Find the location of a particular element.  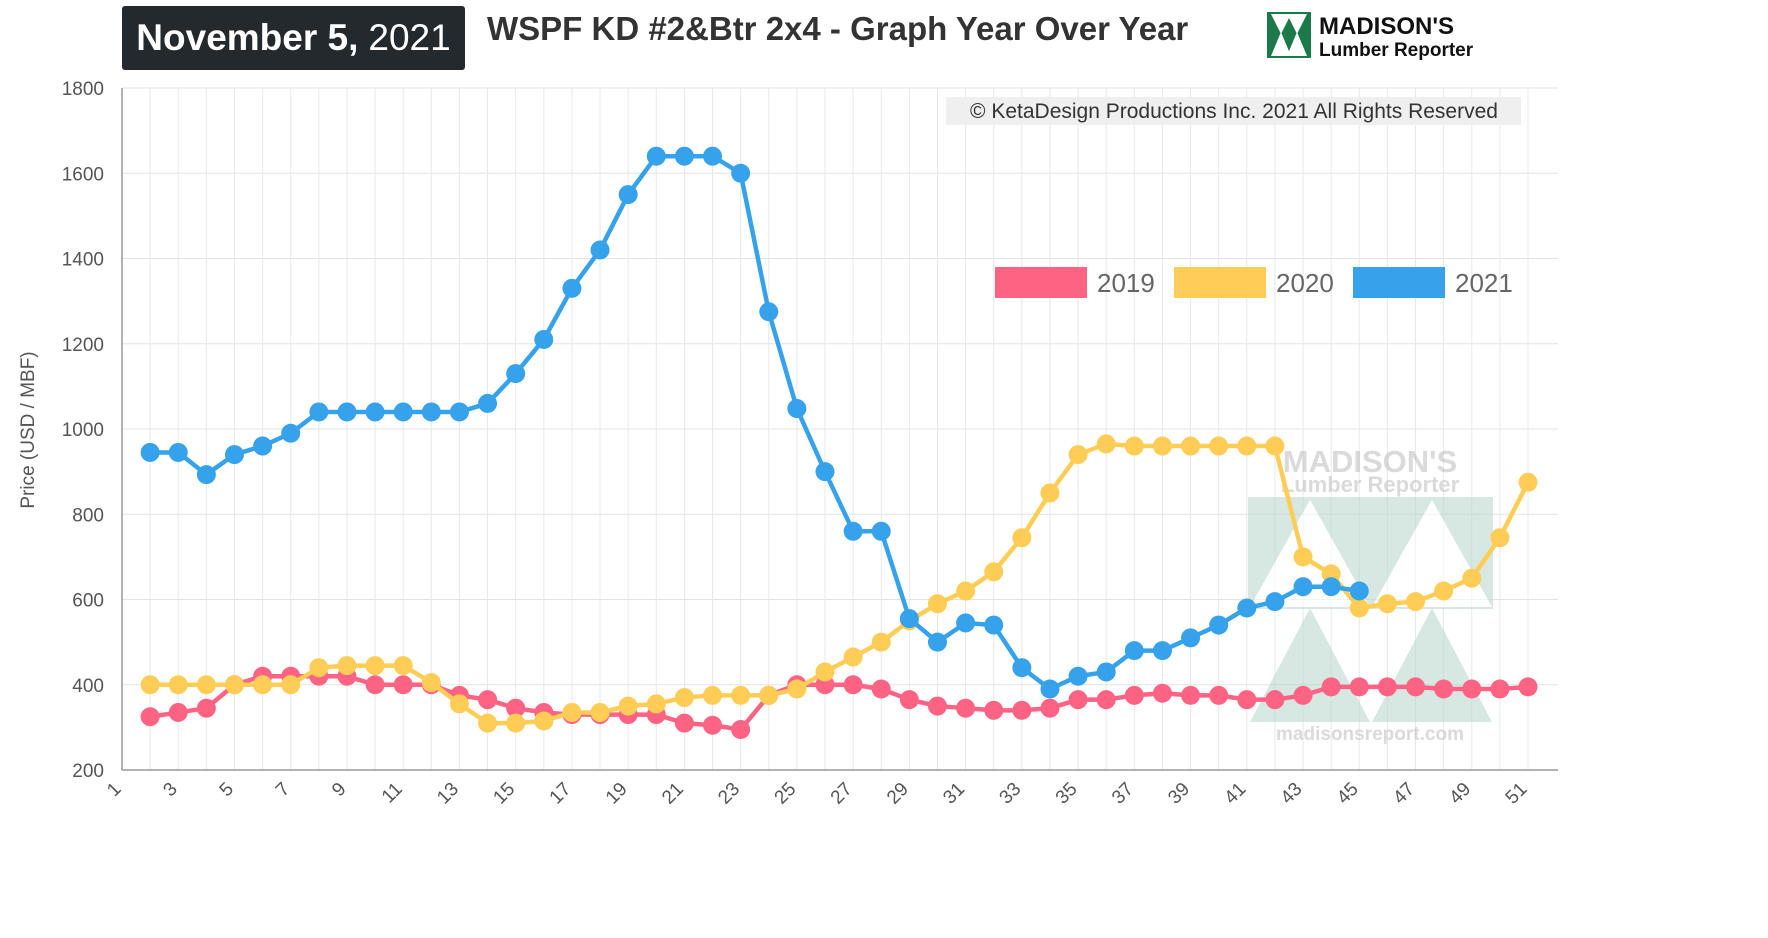

copyright-background is located at coordinates (1233, 111).